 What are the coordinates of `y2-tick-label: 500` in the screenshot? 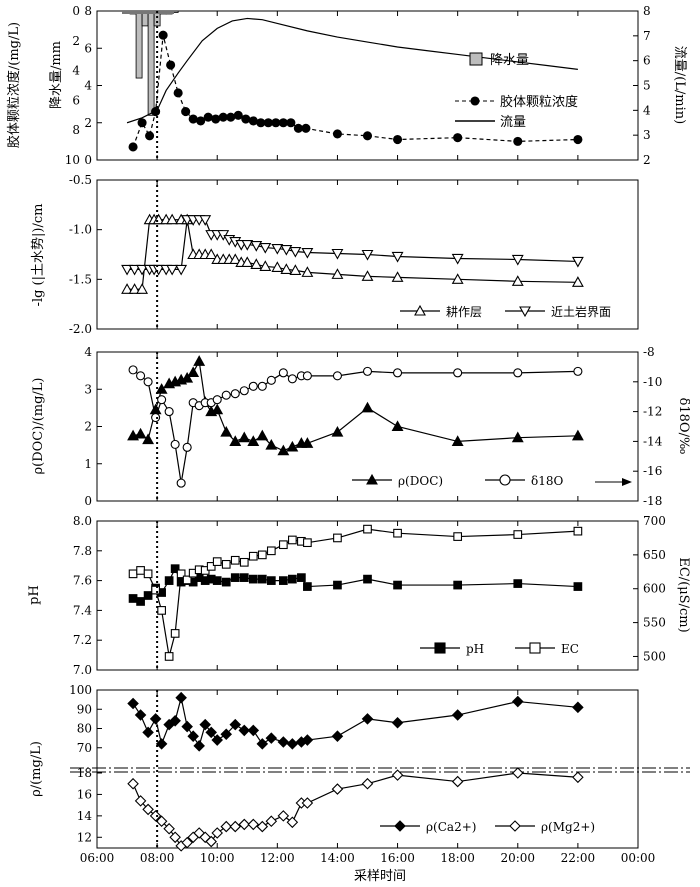 It's located at (654, 656).